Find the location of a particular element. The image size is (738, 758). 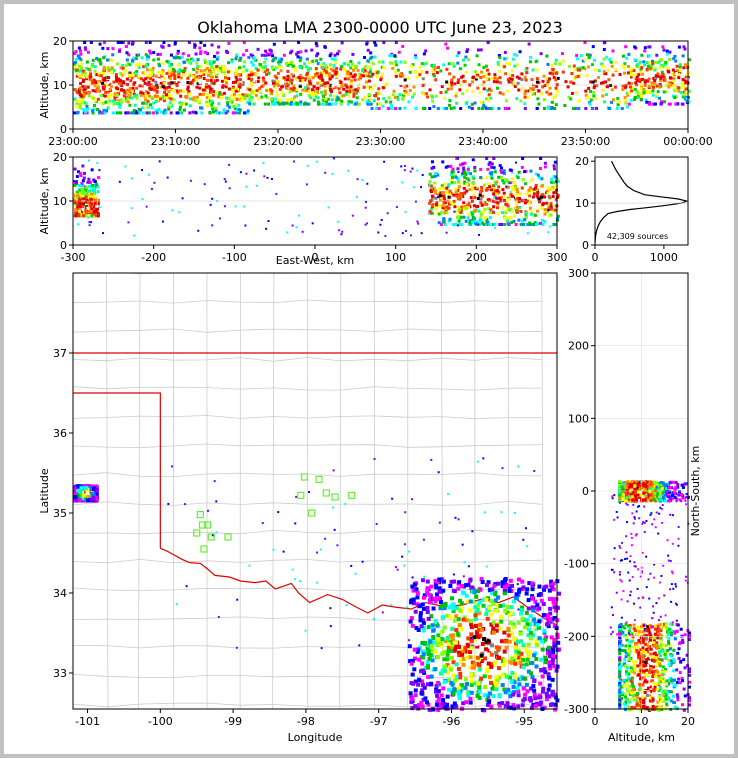

county-boundary-line is located at coordinates (307, 589).